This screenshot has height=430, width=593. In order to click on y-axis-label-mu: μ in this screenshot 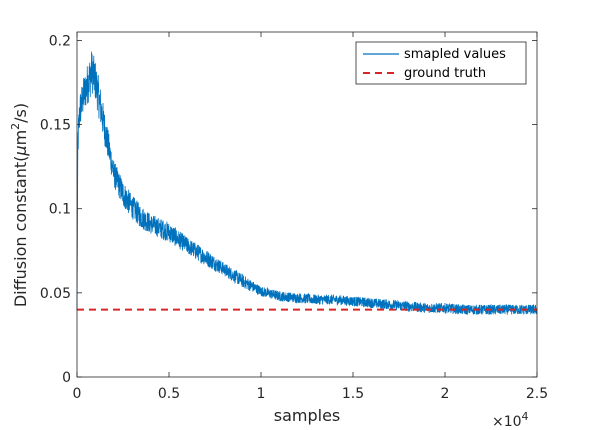, I will do `click(20, 150)`.